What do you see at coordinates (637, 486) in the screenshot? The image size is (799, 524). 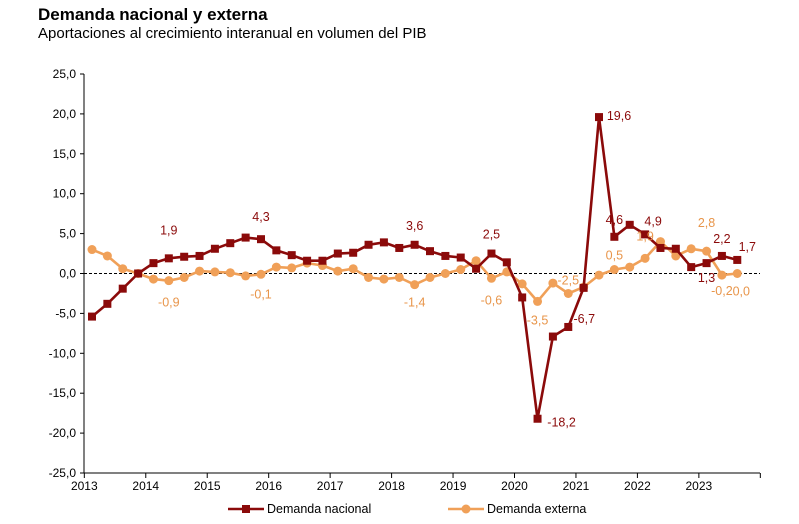 I see `x-tick-label: 2022` at bounding box center [637, 486].